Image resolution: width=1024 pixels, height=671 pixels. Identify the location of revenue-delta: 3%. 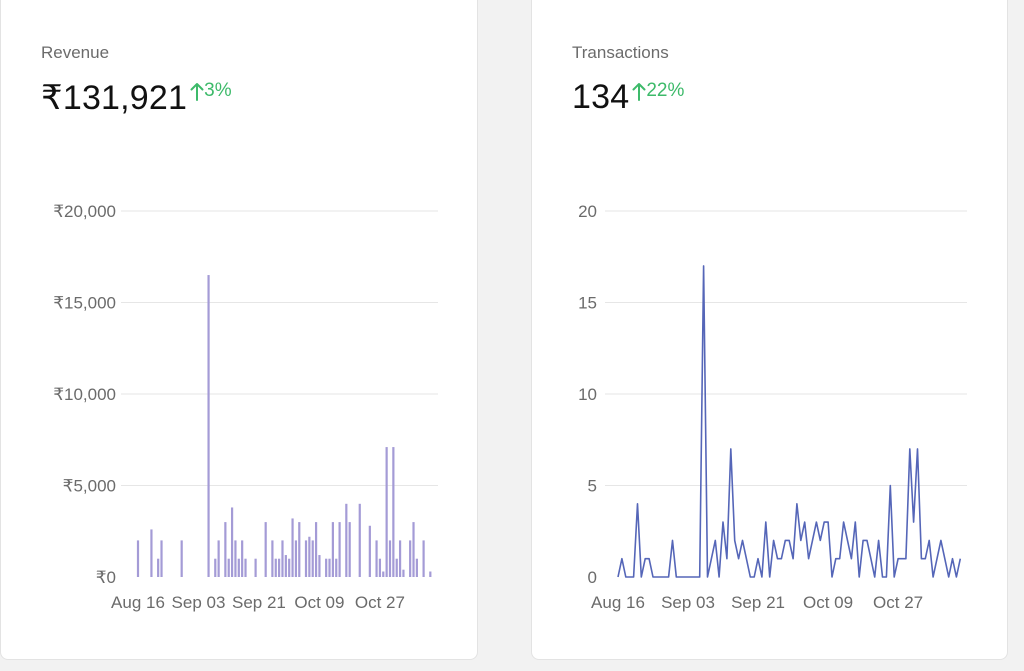
(211, 91).